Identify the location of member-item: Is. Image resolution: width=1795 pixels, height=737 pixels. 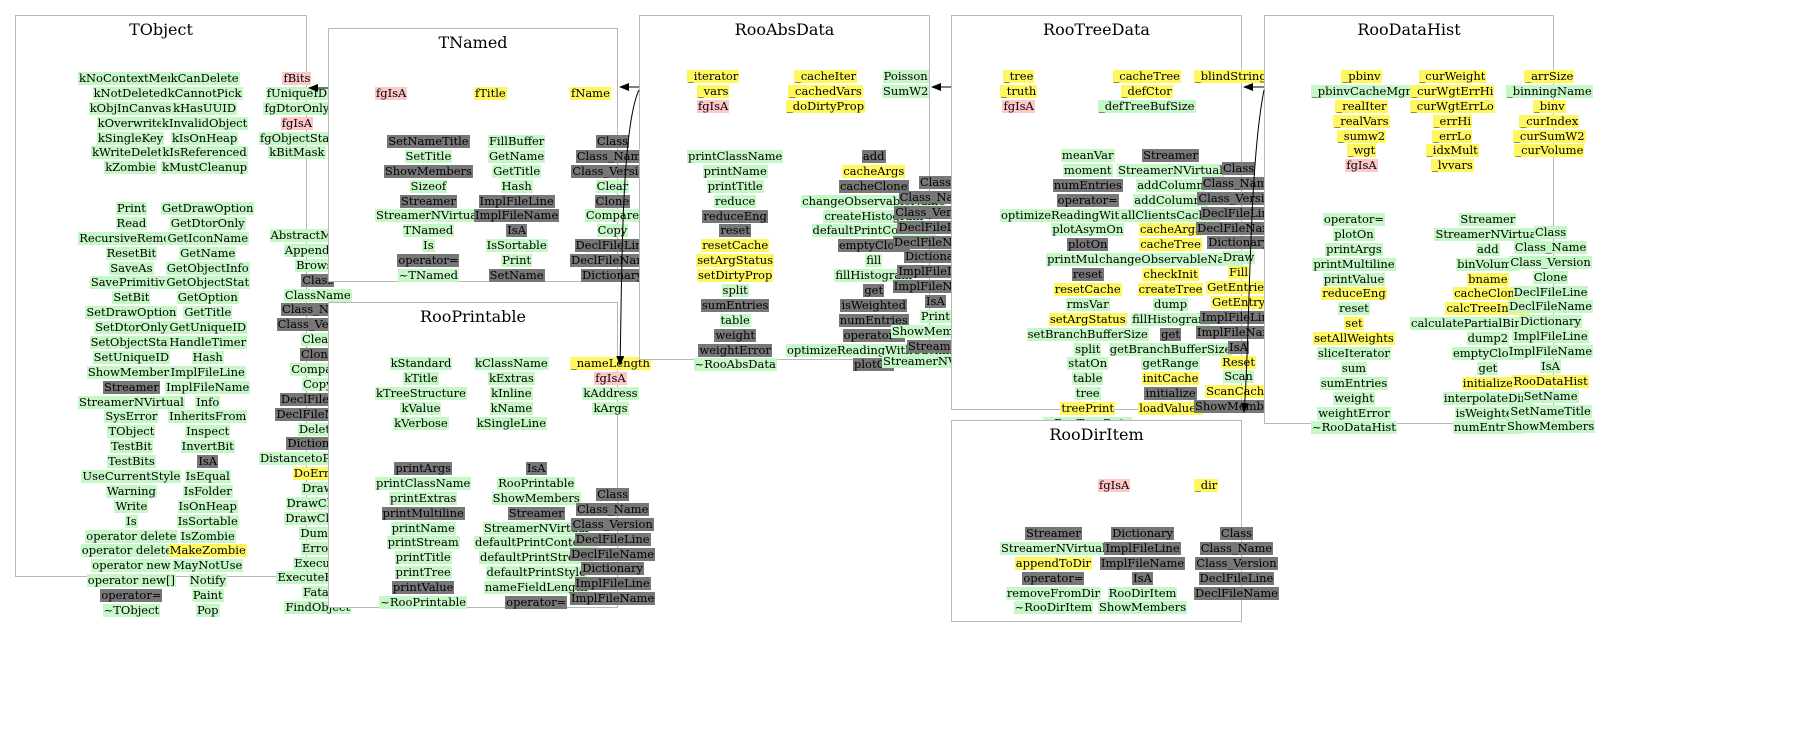
(428, 245).